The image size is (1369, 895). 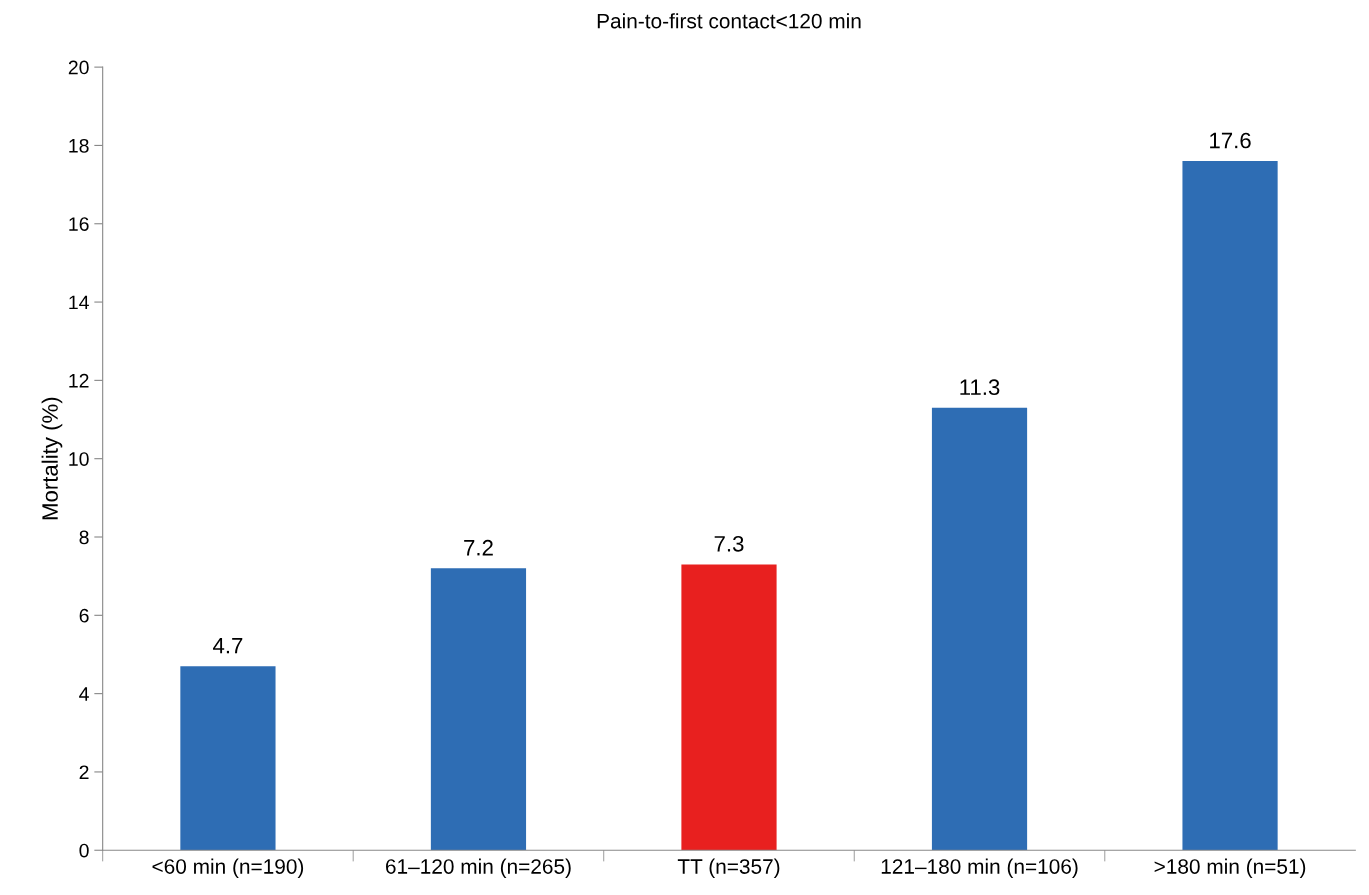 What do you see at coordinates (980, 387) in the screenshot?
I see `data-label: 11.3` at bounding box center [980, 387].